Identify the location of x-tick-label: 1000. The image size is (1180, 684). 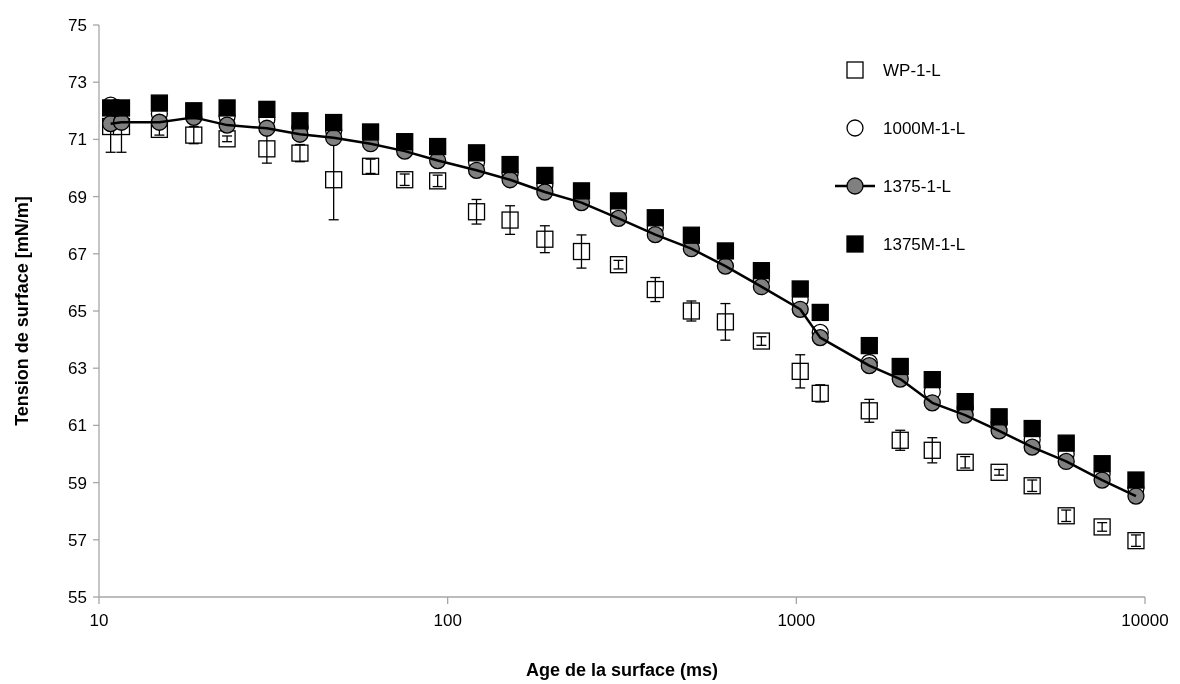
(796, 620).